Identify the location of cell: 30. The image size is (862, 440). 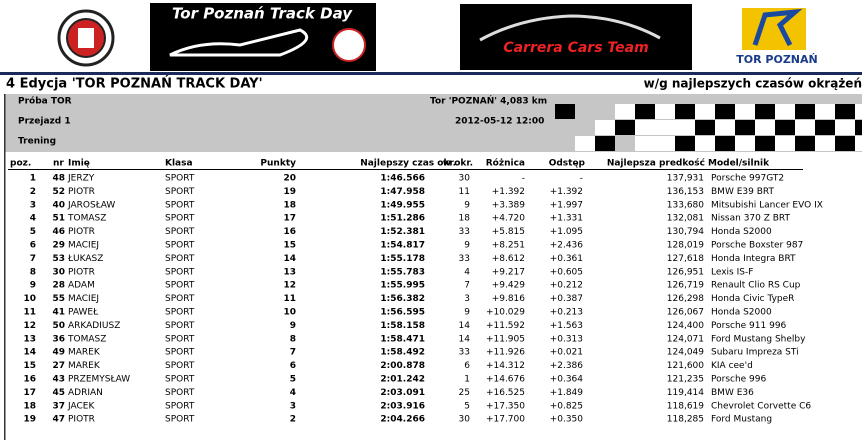
(465, 420).